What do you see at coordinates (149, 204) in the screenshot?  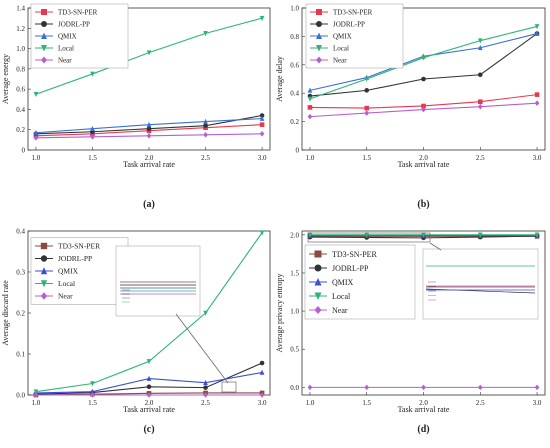 I see `panel-label: (a)` at bounding box center [149, 204].